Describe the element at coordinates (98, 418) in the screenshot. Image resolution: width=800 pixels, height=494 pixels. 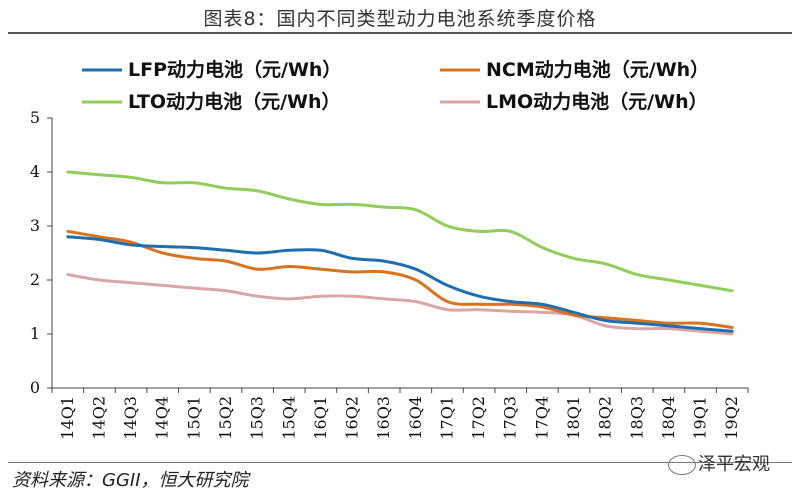
I see `x-tick-label: 14Q2` at that location.